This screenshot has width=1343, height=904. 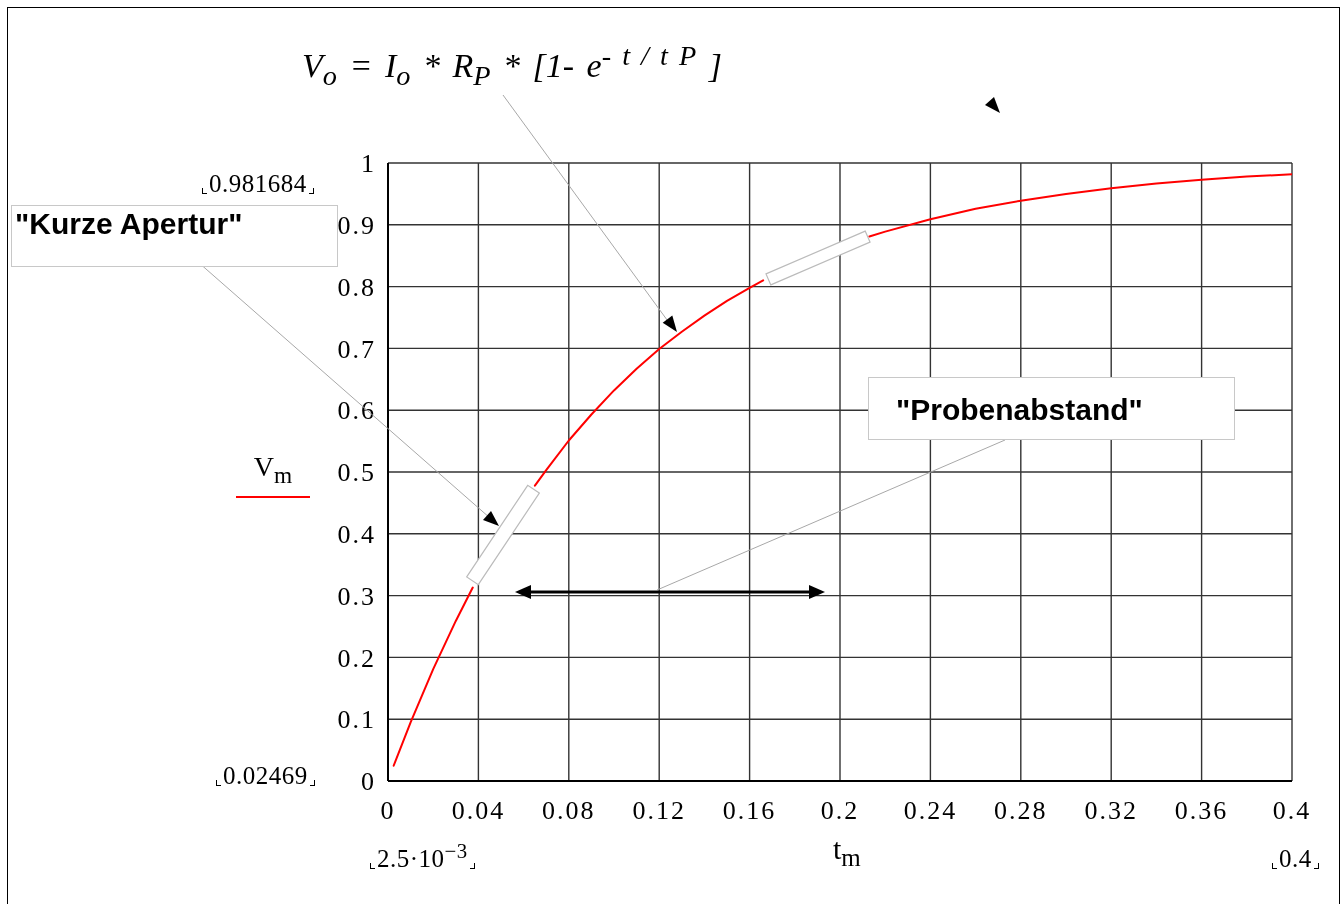 What do you see at coordinates (258, 183) in the screenshot?
I see `text: 0.981684` at bounding box center [258, 183].